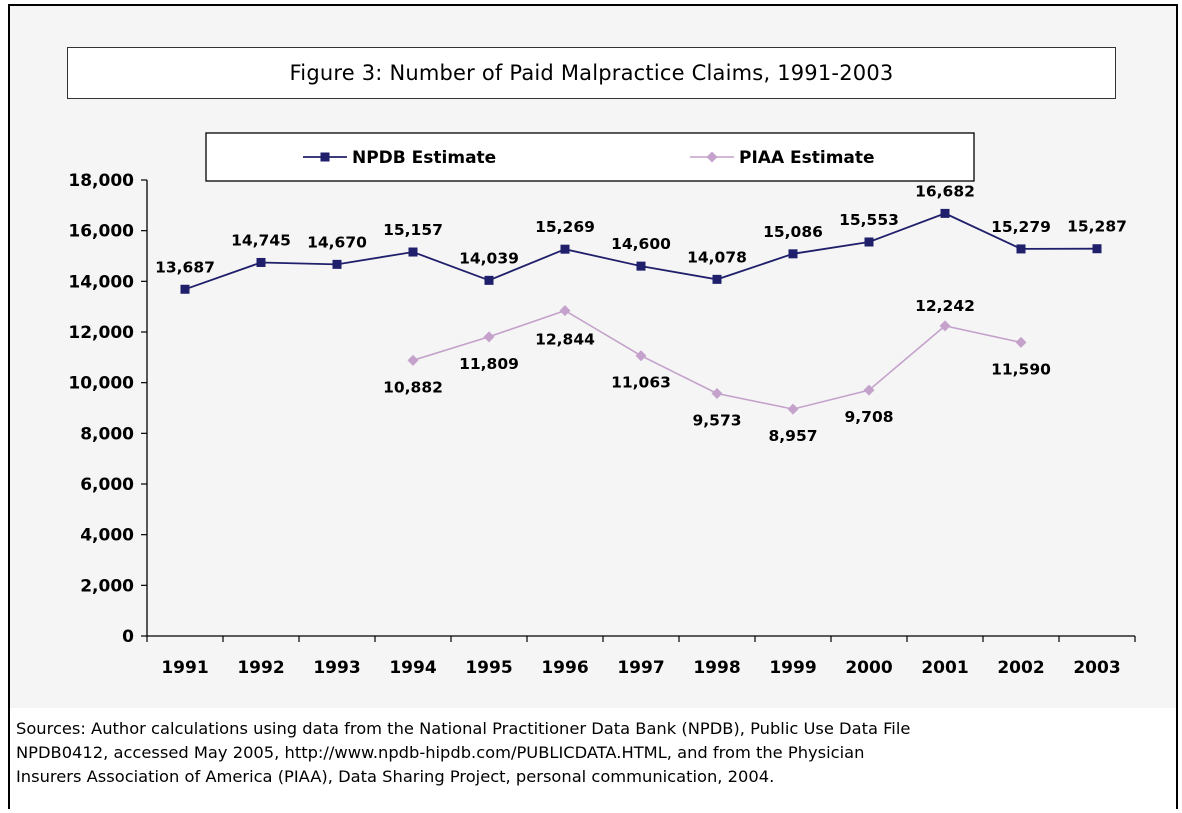 The height and width of the screenshot is (813, 1182). I want to click on x-tick-label: 2000, so click(868, 668).